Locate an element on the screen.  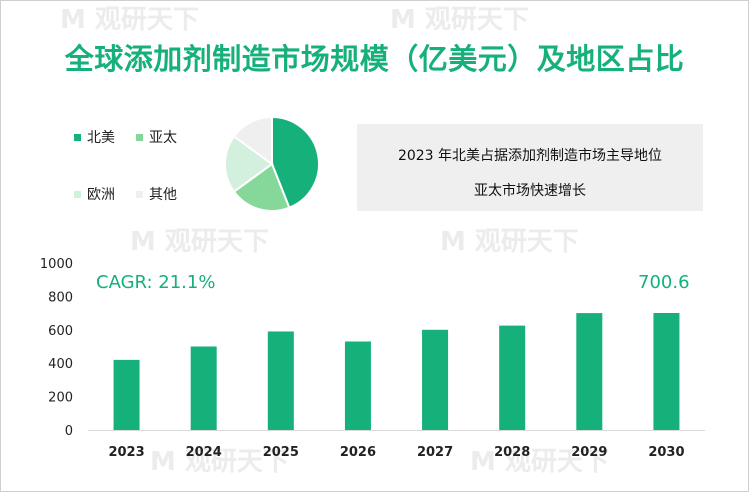
cagr-label: CAGR: 21.1% is located at coordinates (156, 282).